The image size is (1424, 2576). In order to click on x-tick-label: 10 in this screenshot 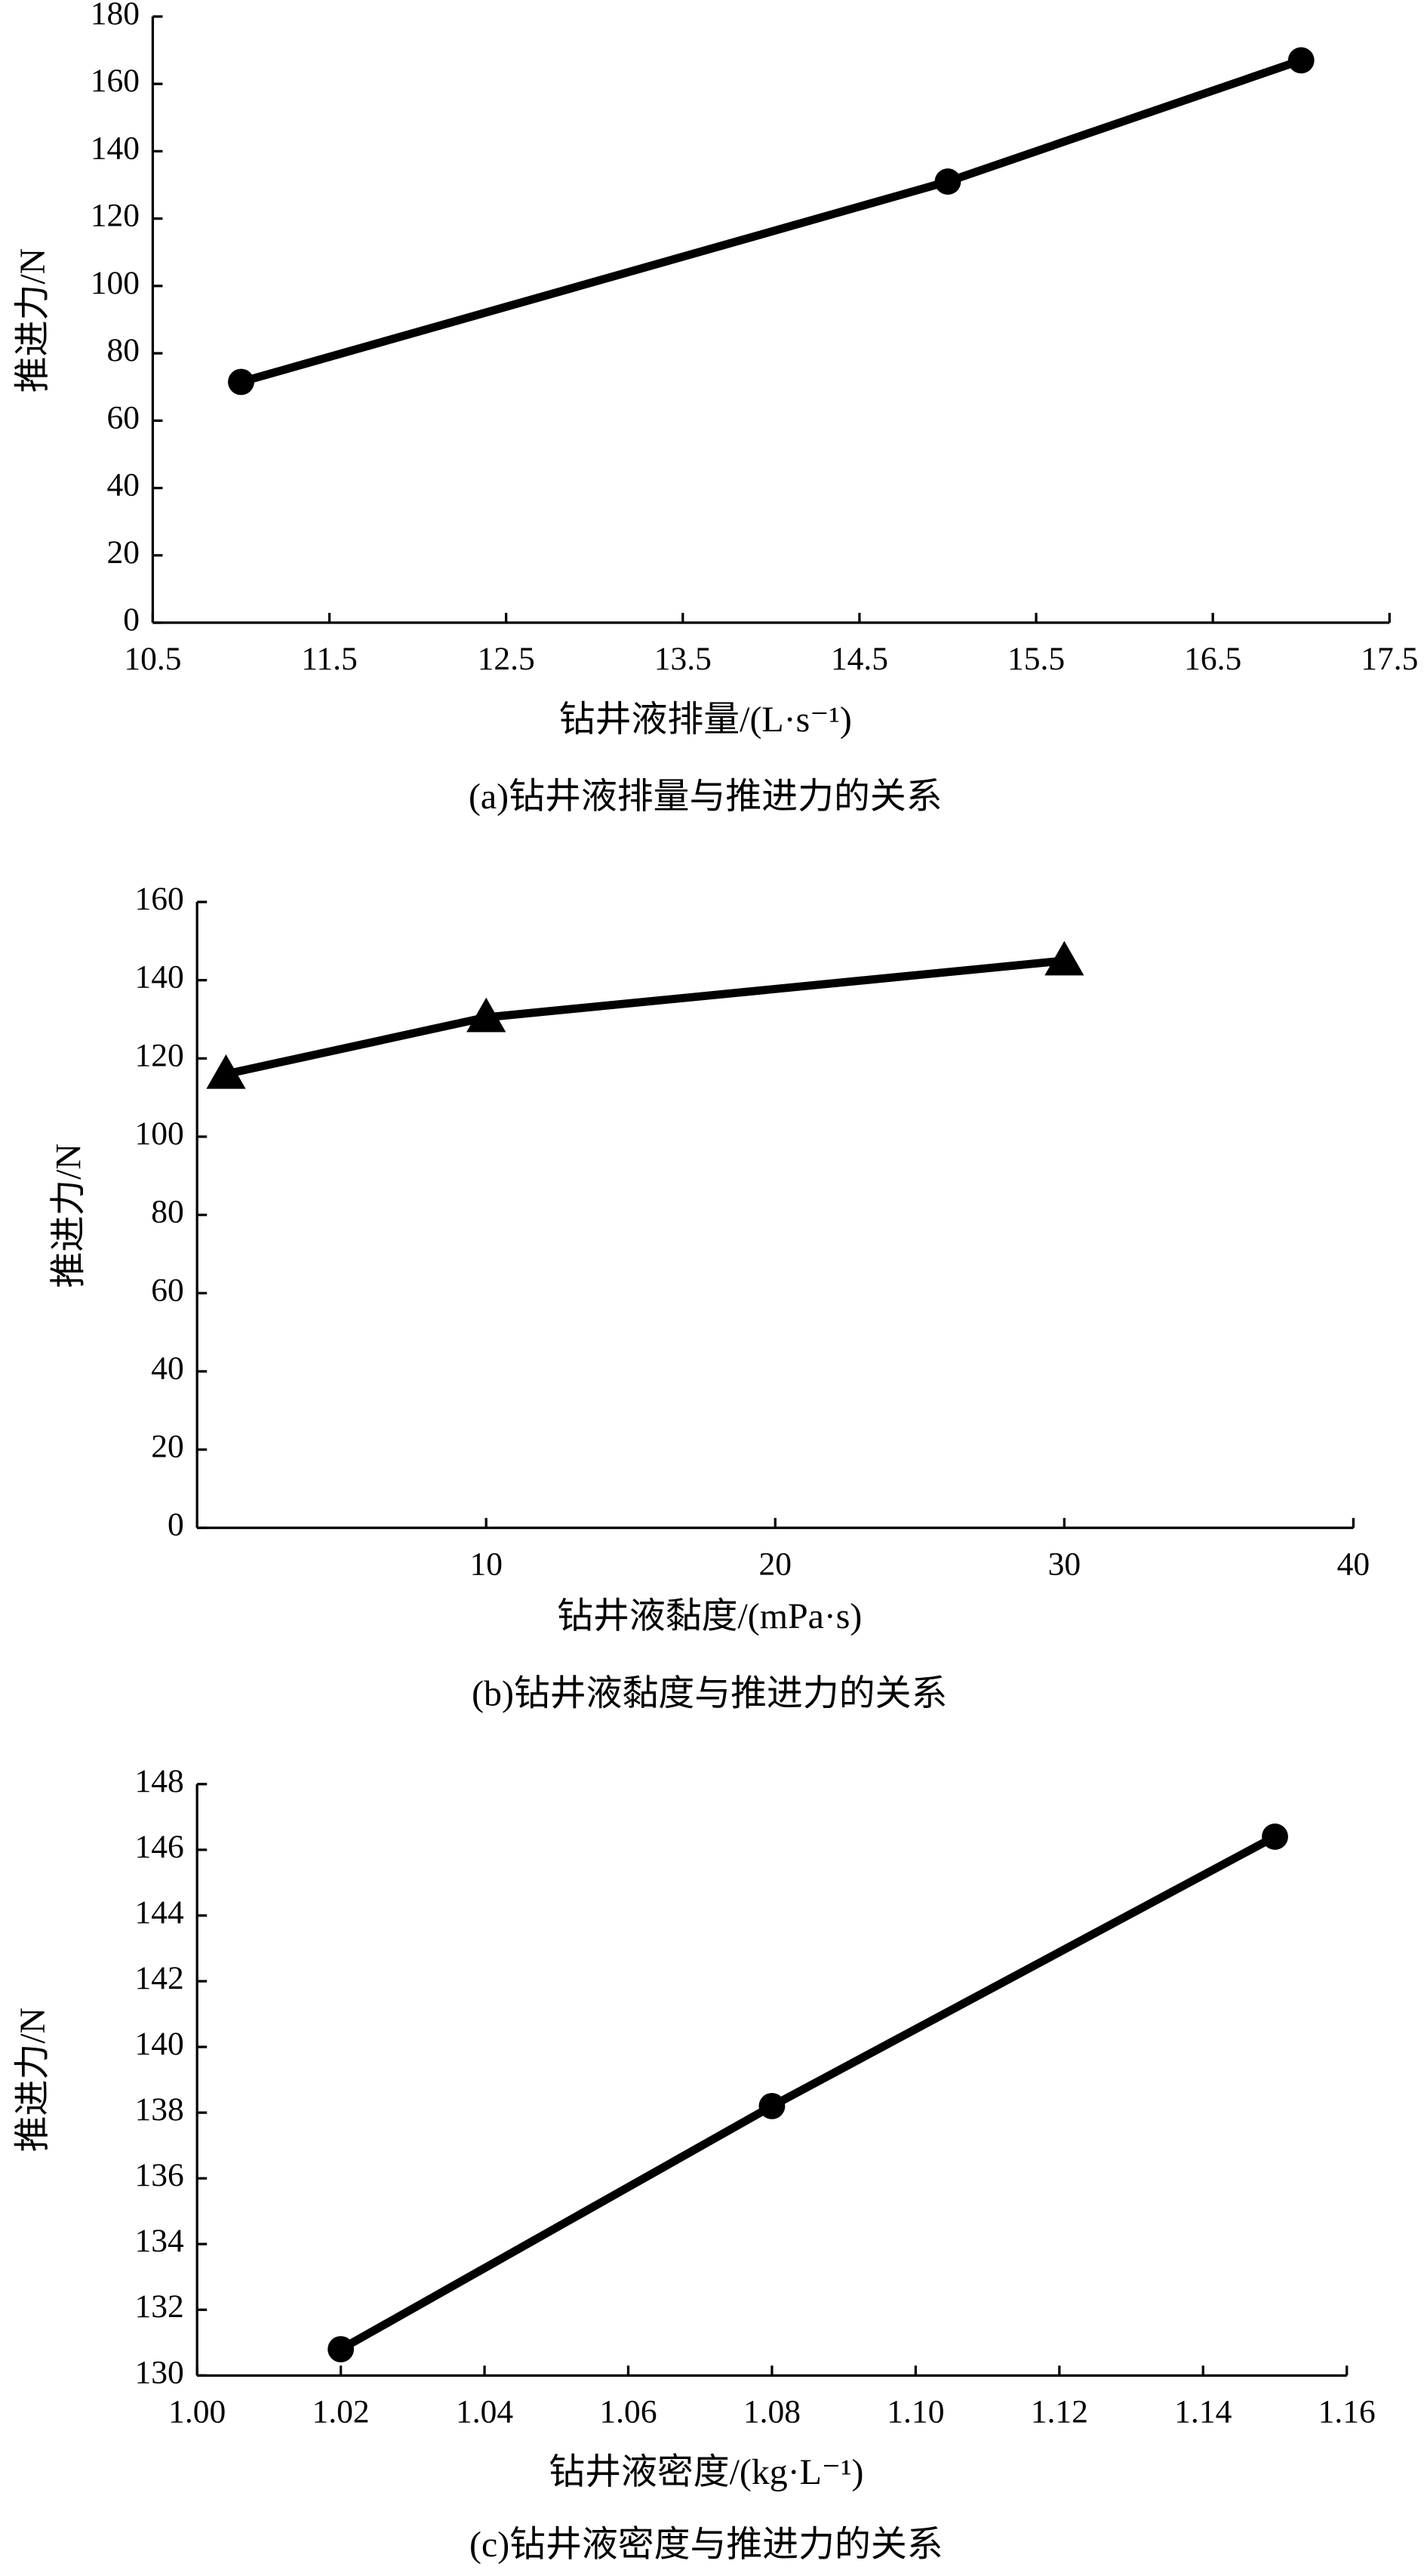, I will do `click(486, 1564)`.